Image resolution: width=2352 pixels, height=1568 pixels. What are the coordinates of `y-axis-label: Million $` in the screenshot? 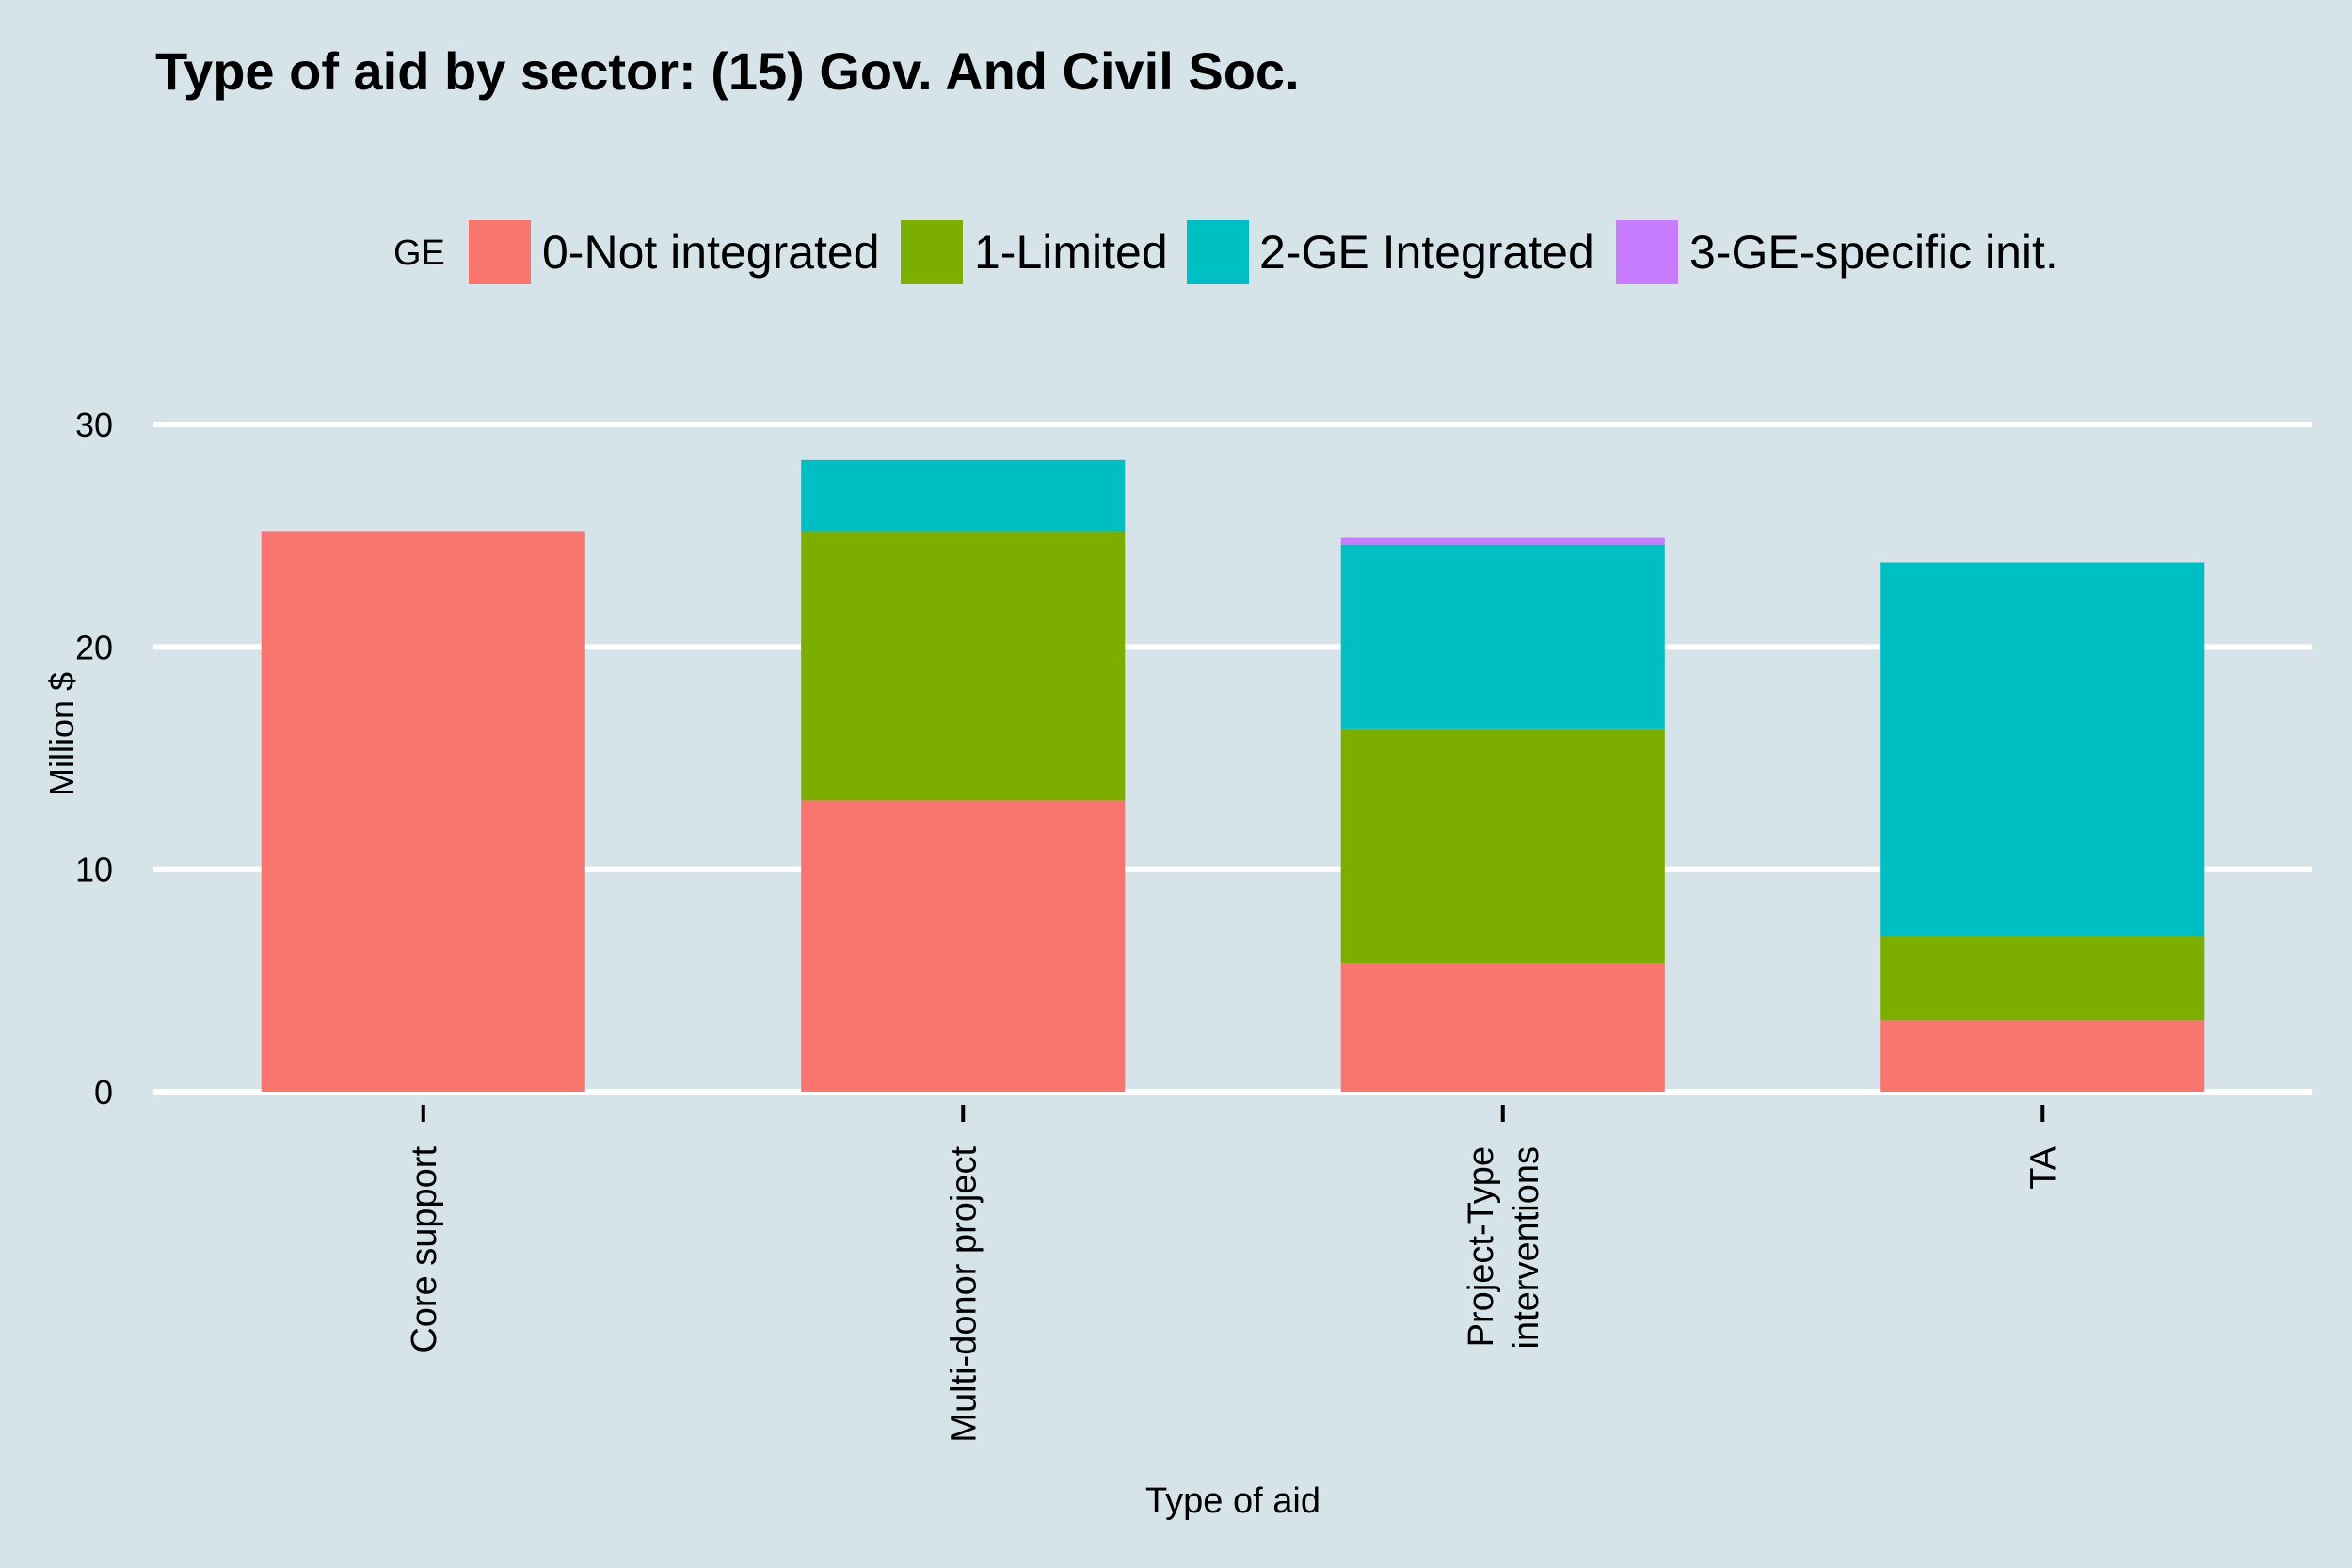 It's located at (61, 734).